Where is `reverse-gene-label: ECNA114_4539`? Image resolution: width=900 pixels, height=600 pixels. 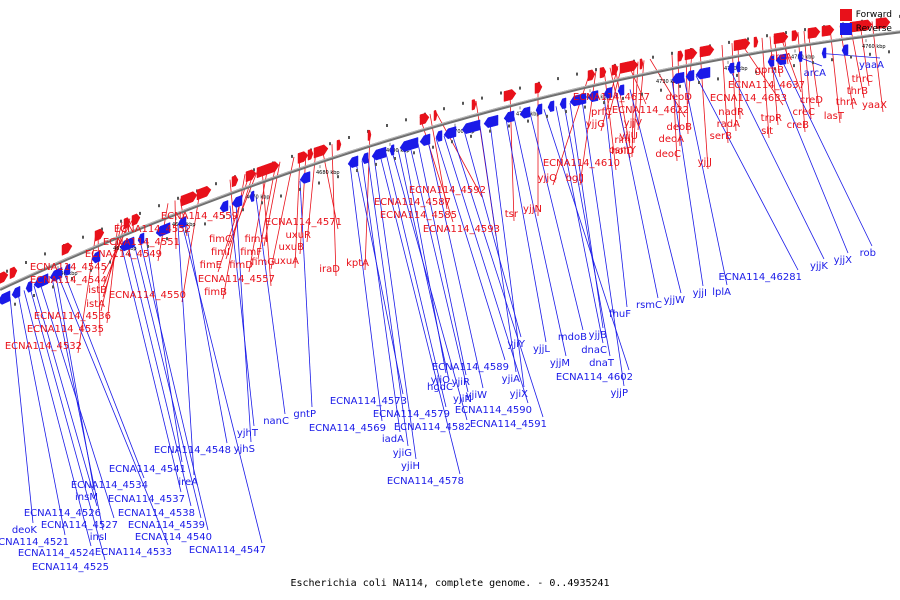 reverse-gene-label: ECNA114_4539 is located at coordinates (166, 525).